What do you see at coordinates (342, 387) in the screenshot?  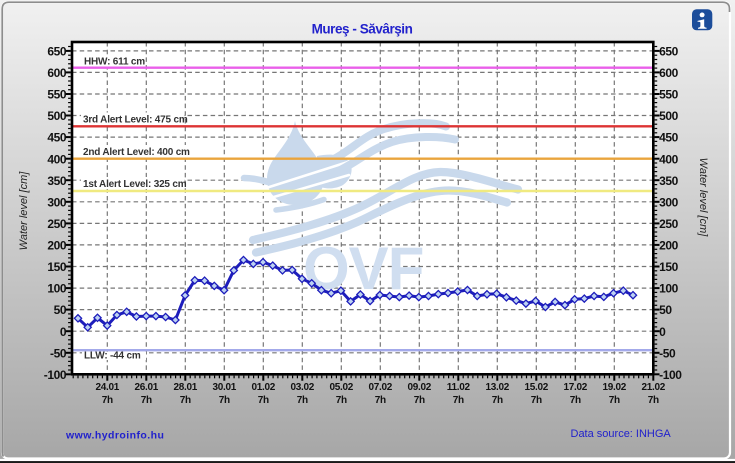 I see `svg-text: 05.02` at bounding box center [342, 387].